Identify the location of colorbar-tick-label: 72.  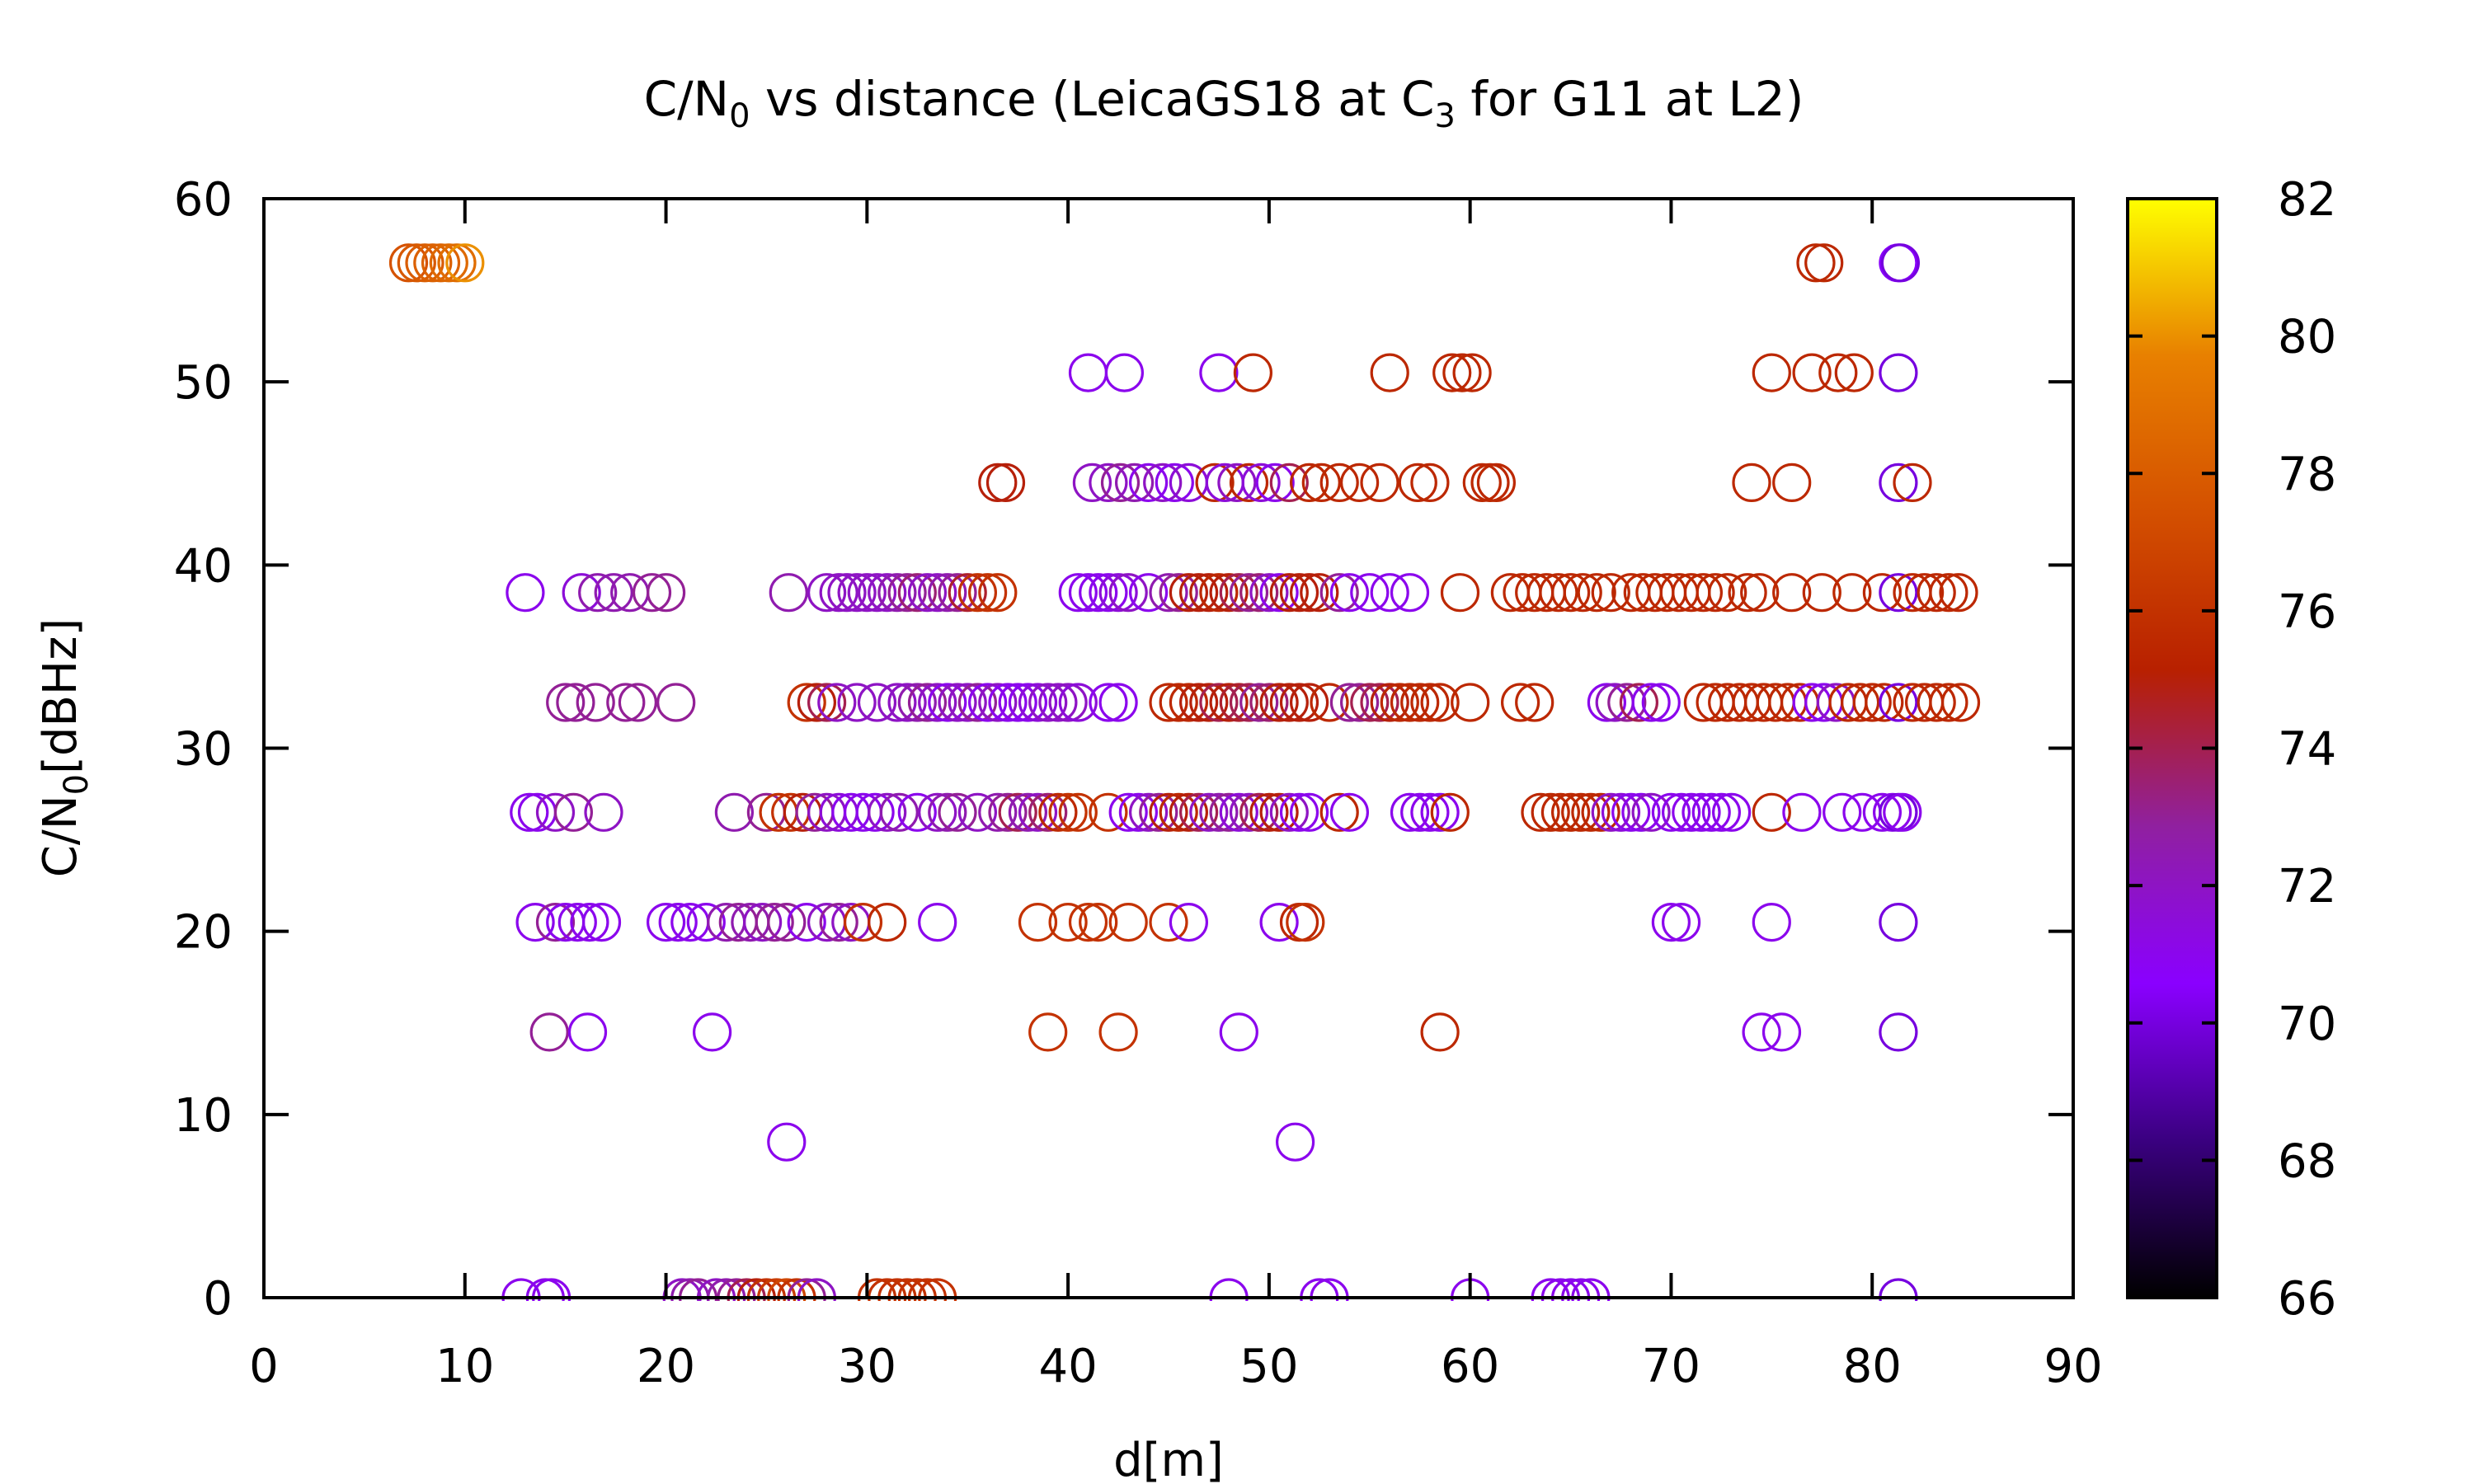
(2307, 886).